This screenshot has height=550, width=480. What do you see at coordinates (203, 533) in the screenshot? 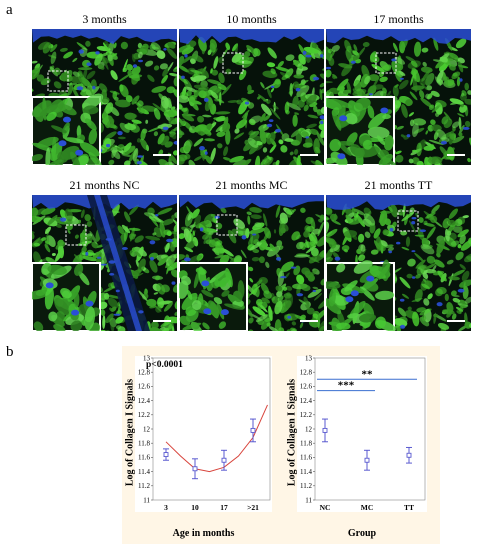
I see `age-chart-xlabel: Age in months` at bounding box center [203, 533].